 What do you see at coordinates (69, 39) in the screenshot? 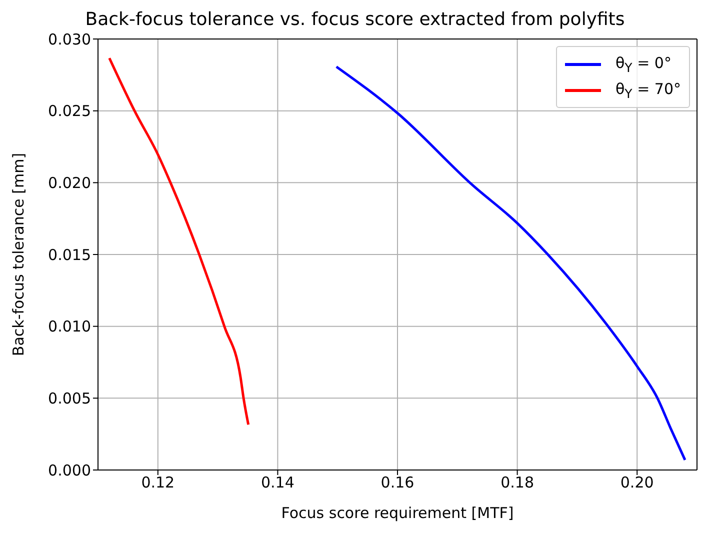
I see `y-tick-label: 0.030` at bounding box center [69, 39].